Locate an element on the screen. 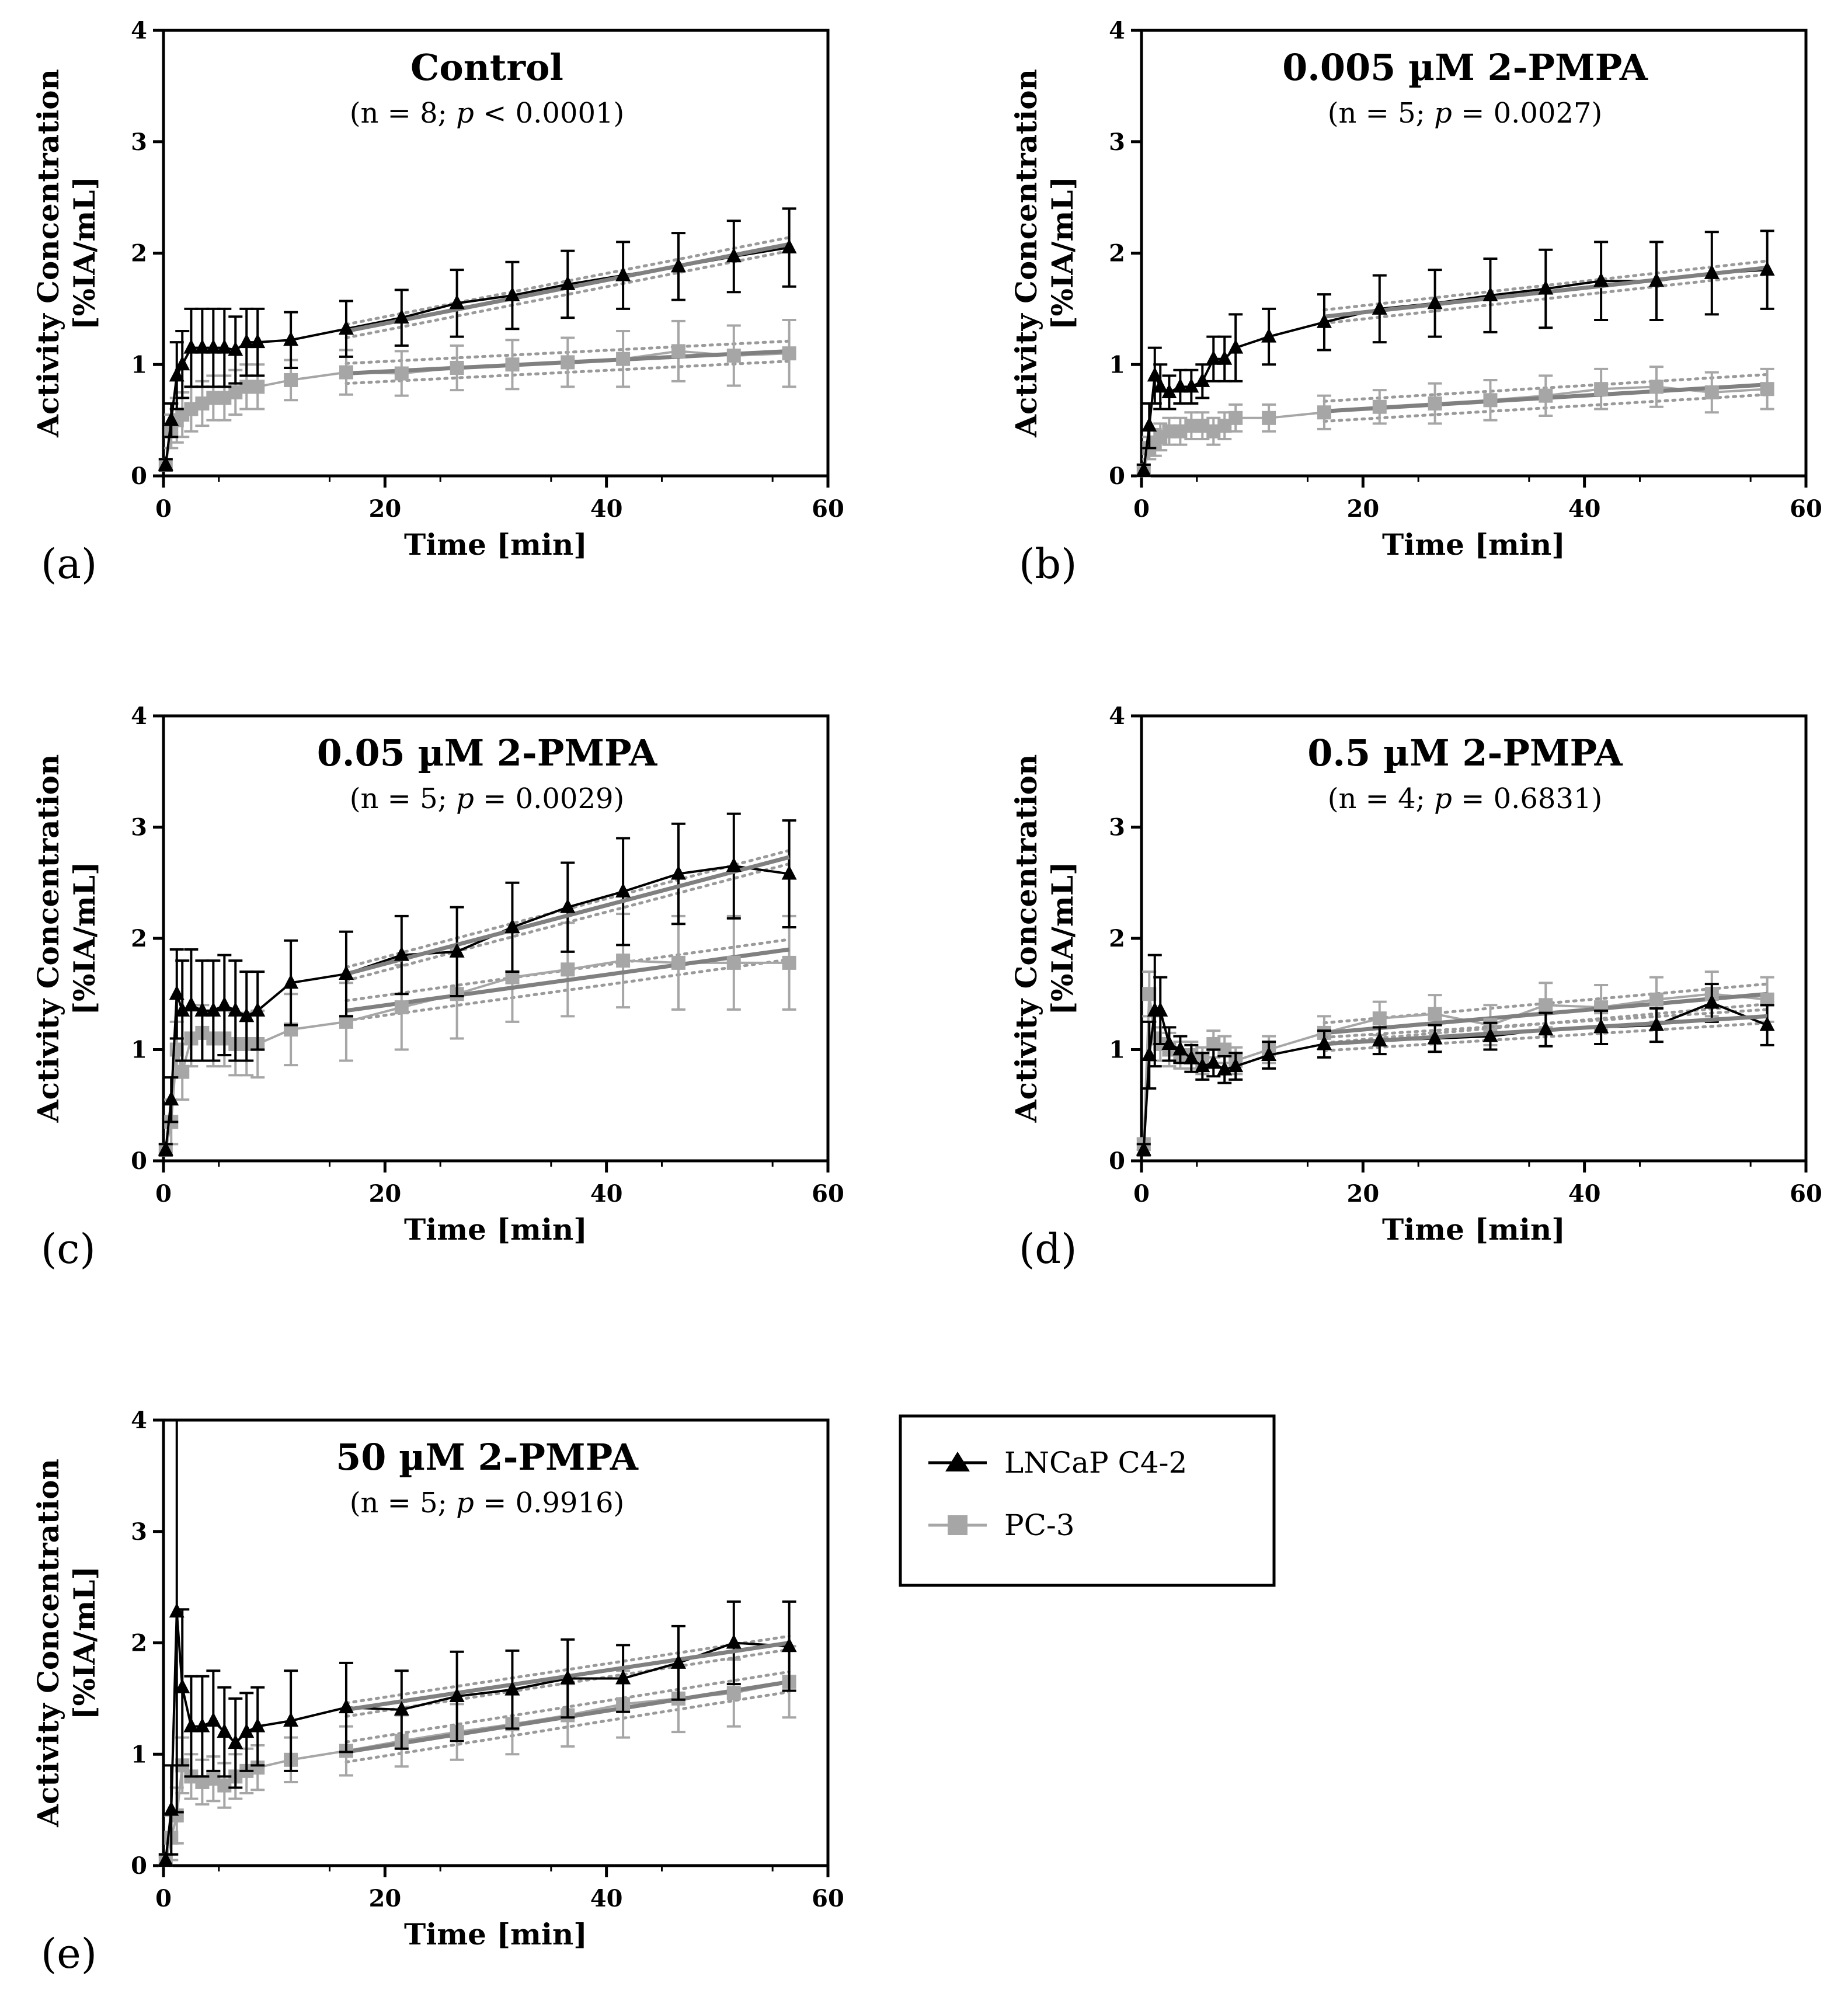 The image size is (1848, 2004). panel-label: (b) is located at coordinates (1048, 564).